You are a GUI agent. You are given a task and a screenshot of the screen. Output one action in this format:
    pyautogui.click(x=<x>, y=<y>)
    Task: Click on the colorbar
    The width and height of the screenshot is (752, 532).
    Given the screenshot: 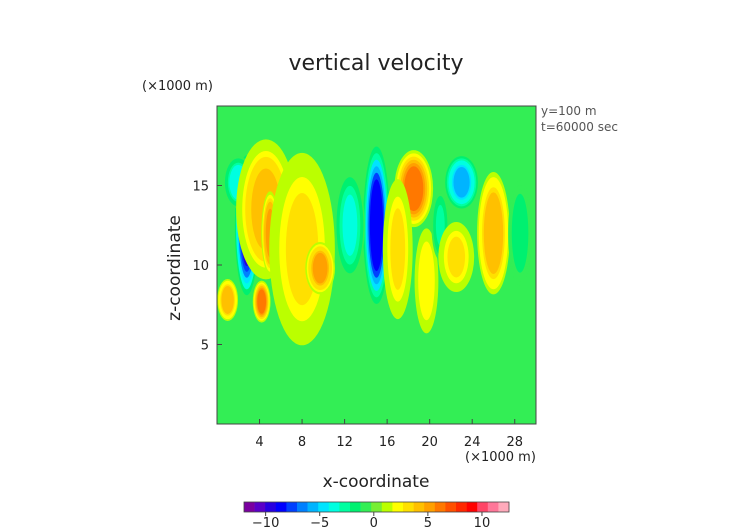 What is the action you would take?
    pyautogui.click(x=376, y=507)
    